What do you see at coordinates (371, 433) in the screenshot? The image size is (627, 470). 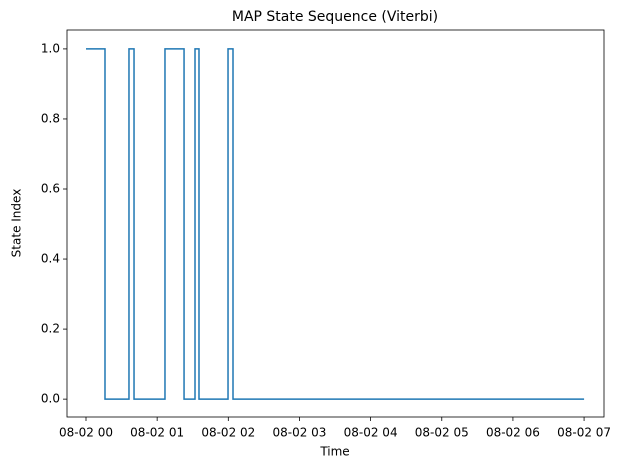 I see `x-tick-label: 08-02 04` at bounding box center [371, 433].